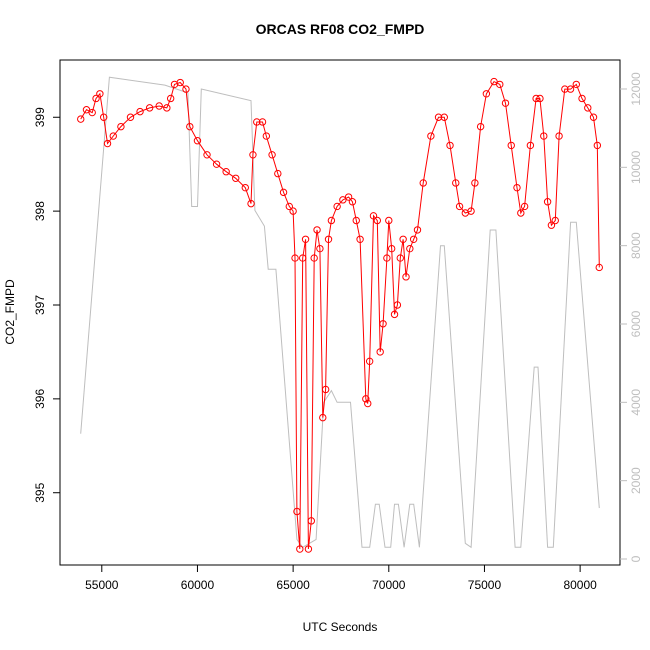  I want to click on y-tick-label: 395, so click(40, 492).